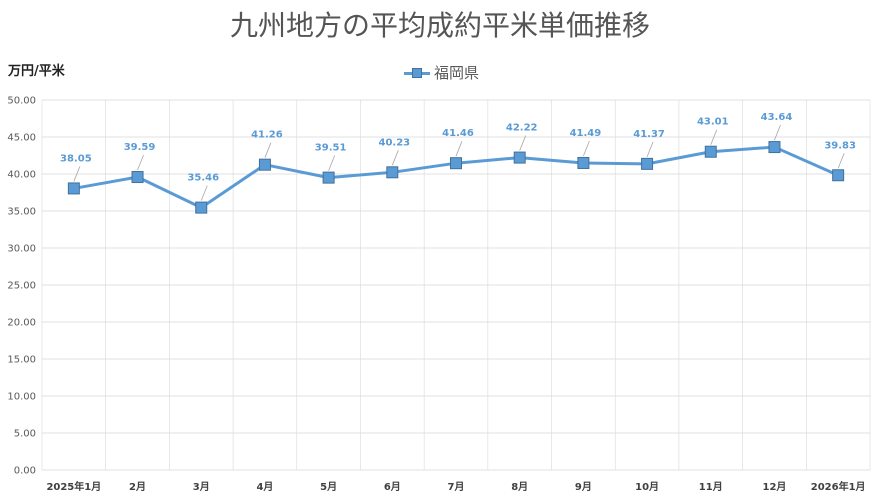 The image size is (880, 501). What do you see at coordinates (21, 397) in the screenshot?
I see `y-tick-label: 10.00` at bounding box center [21, 397].